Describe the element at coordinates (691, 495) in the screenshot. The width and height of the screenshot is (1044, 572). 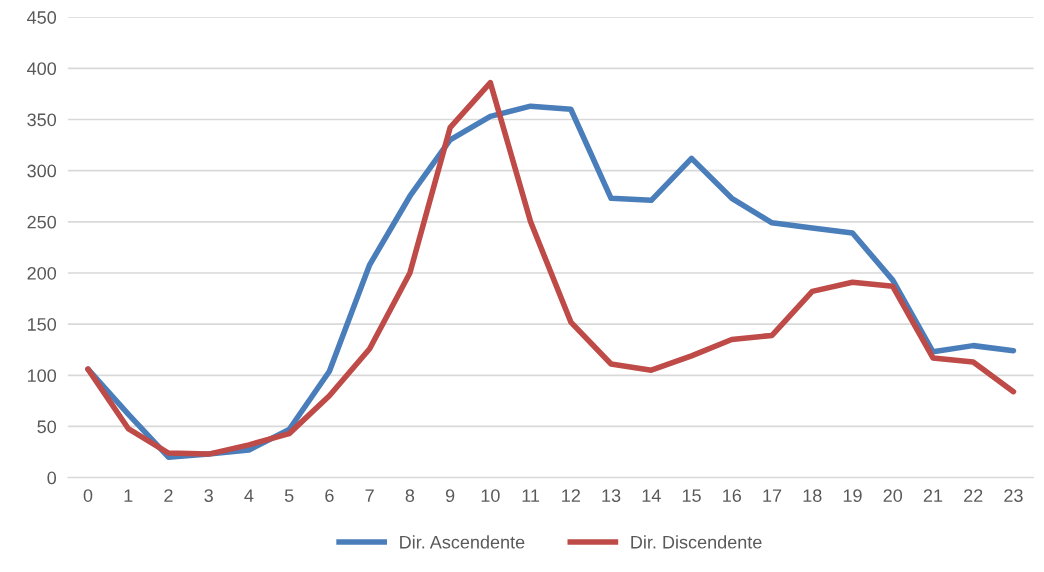
I see `x-tick-label: 15` at that location.